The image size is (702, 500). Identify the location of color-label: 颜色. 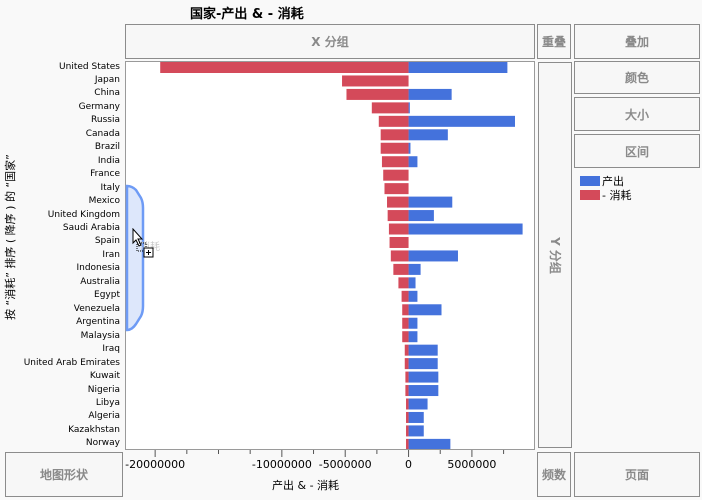
(636, 78).